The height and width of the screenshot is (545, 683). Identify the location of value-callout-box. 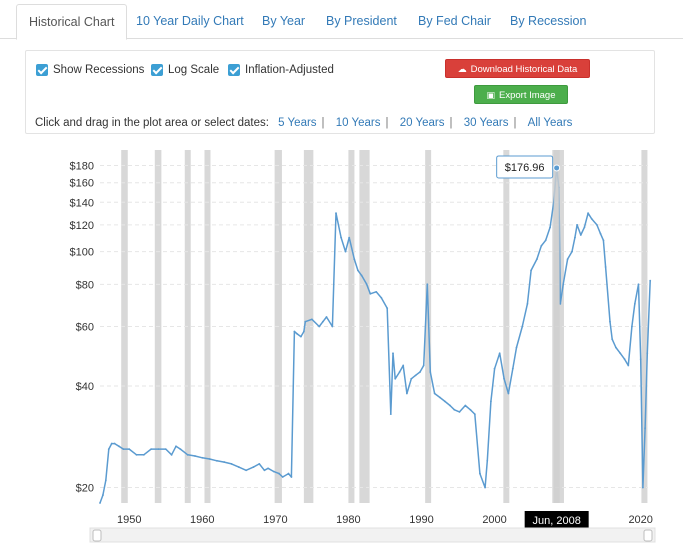
(525, 167).